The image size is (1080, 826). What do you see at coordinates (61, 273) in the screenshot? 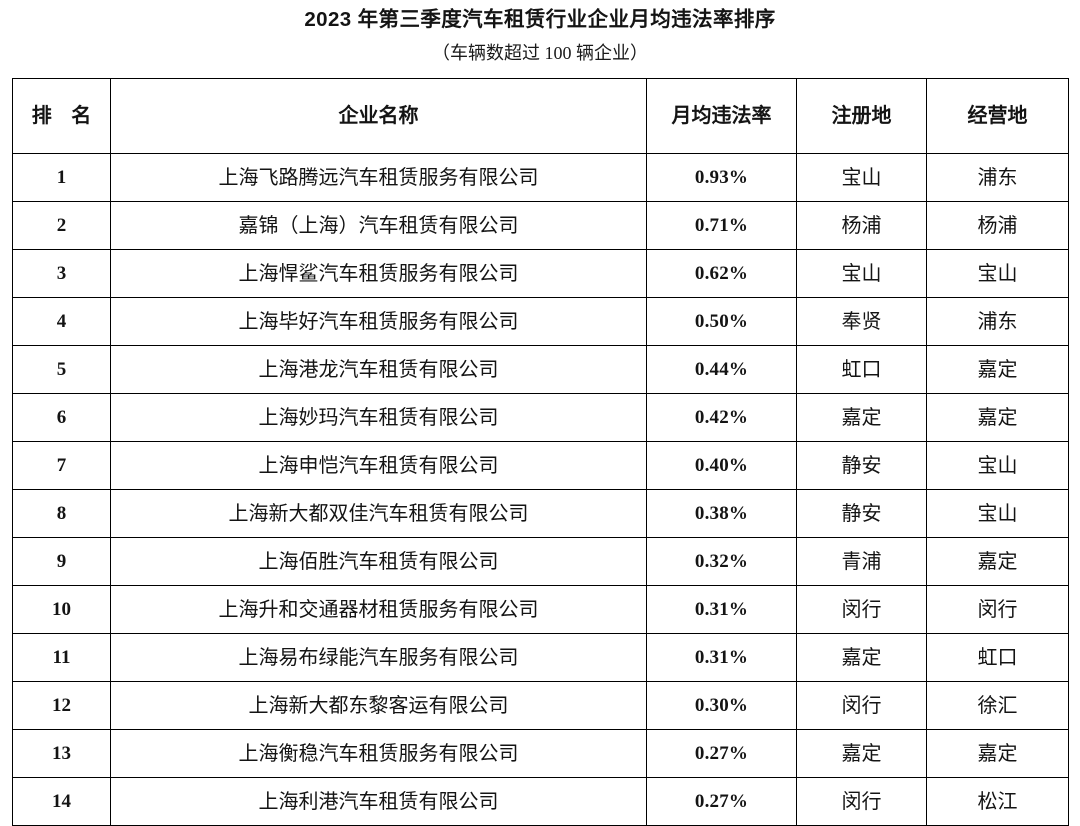
I see `cell-rank: 3` at bounding box center [61, 273].